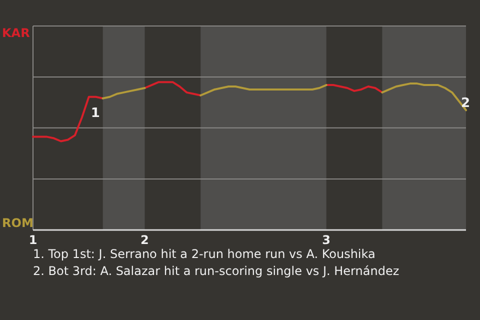  I want to click on x-tick-label: 2, so click(144, 240).